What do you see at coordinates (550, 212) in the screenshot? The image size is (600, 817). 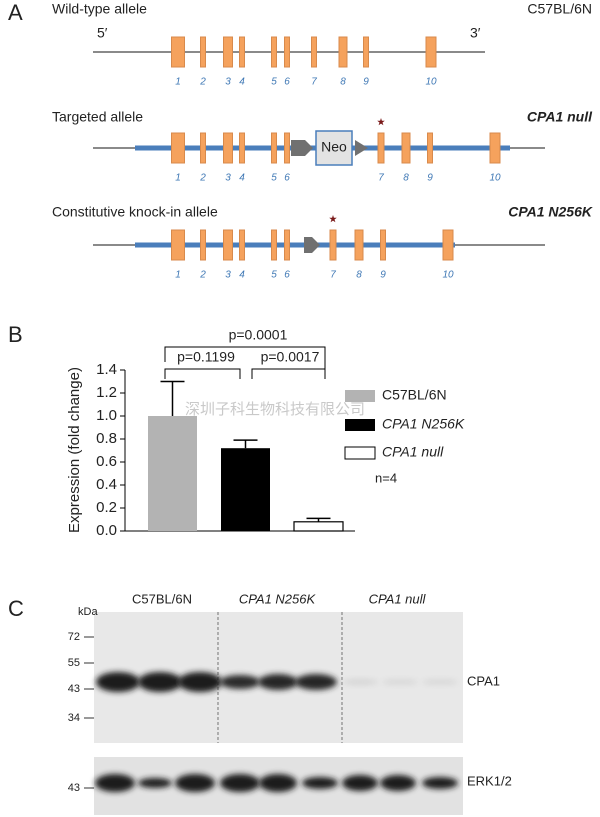 I see `strain-label: CPA1 N256K` at bounding box center [550, 212].